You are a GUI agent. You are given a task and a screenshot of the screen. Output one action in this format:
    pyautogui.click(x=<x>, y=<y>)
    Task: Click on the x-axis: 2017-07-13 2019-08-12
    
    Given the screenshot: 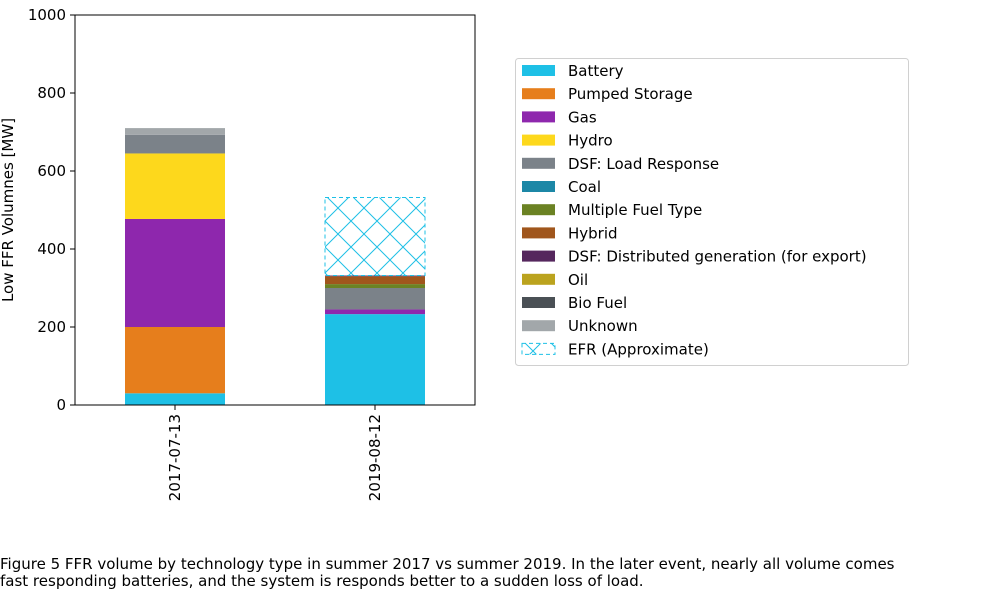 What is the action you would take?
    pyautogui.click(x=275, y=453)
    